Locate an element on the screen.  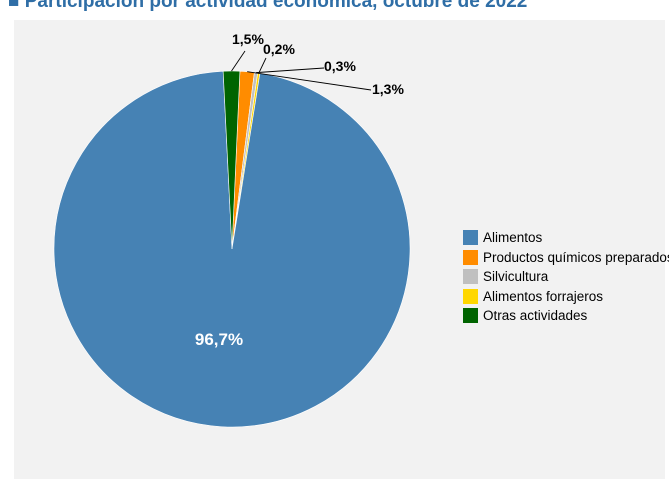
data-label-alimentos: 96,7% is located at coordinates (219, 339).